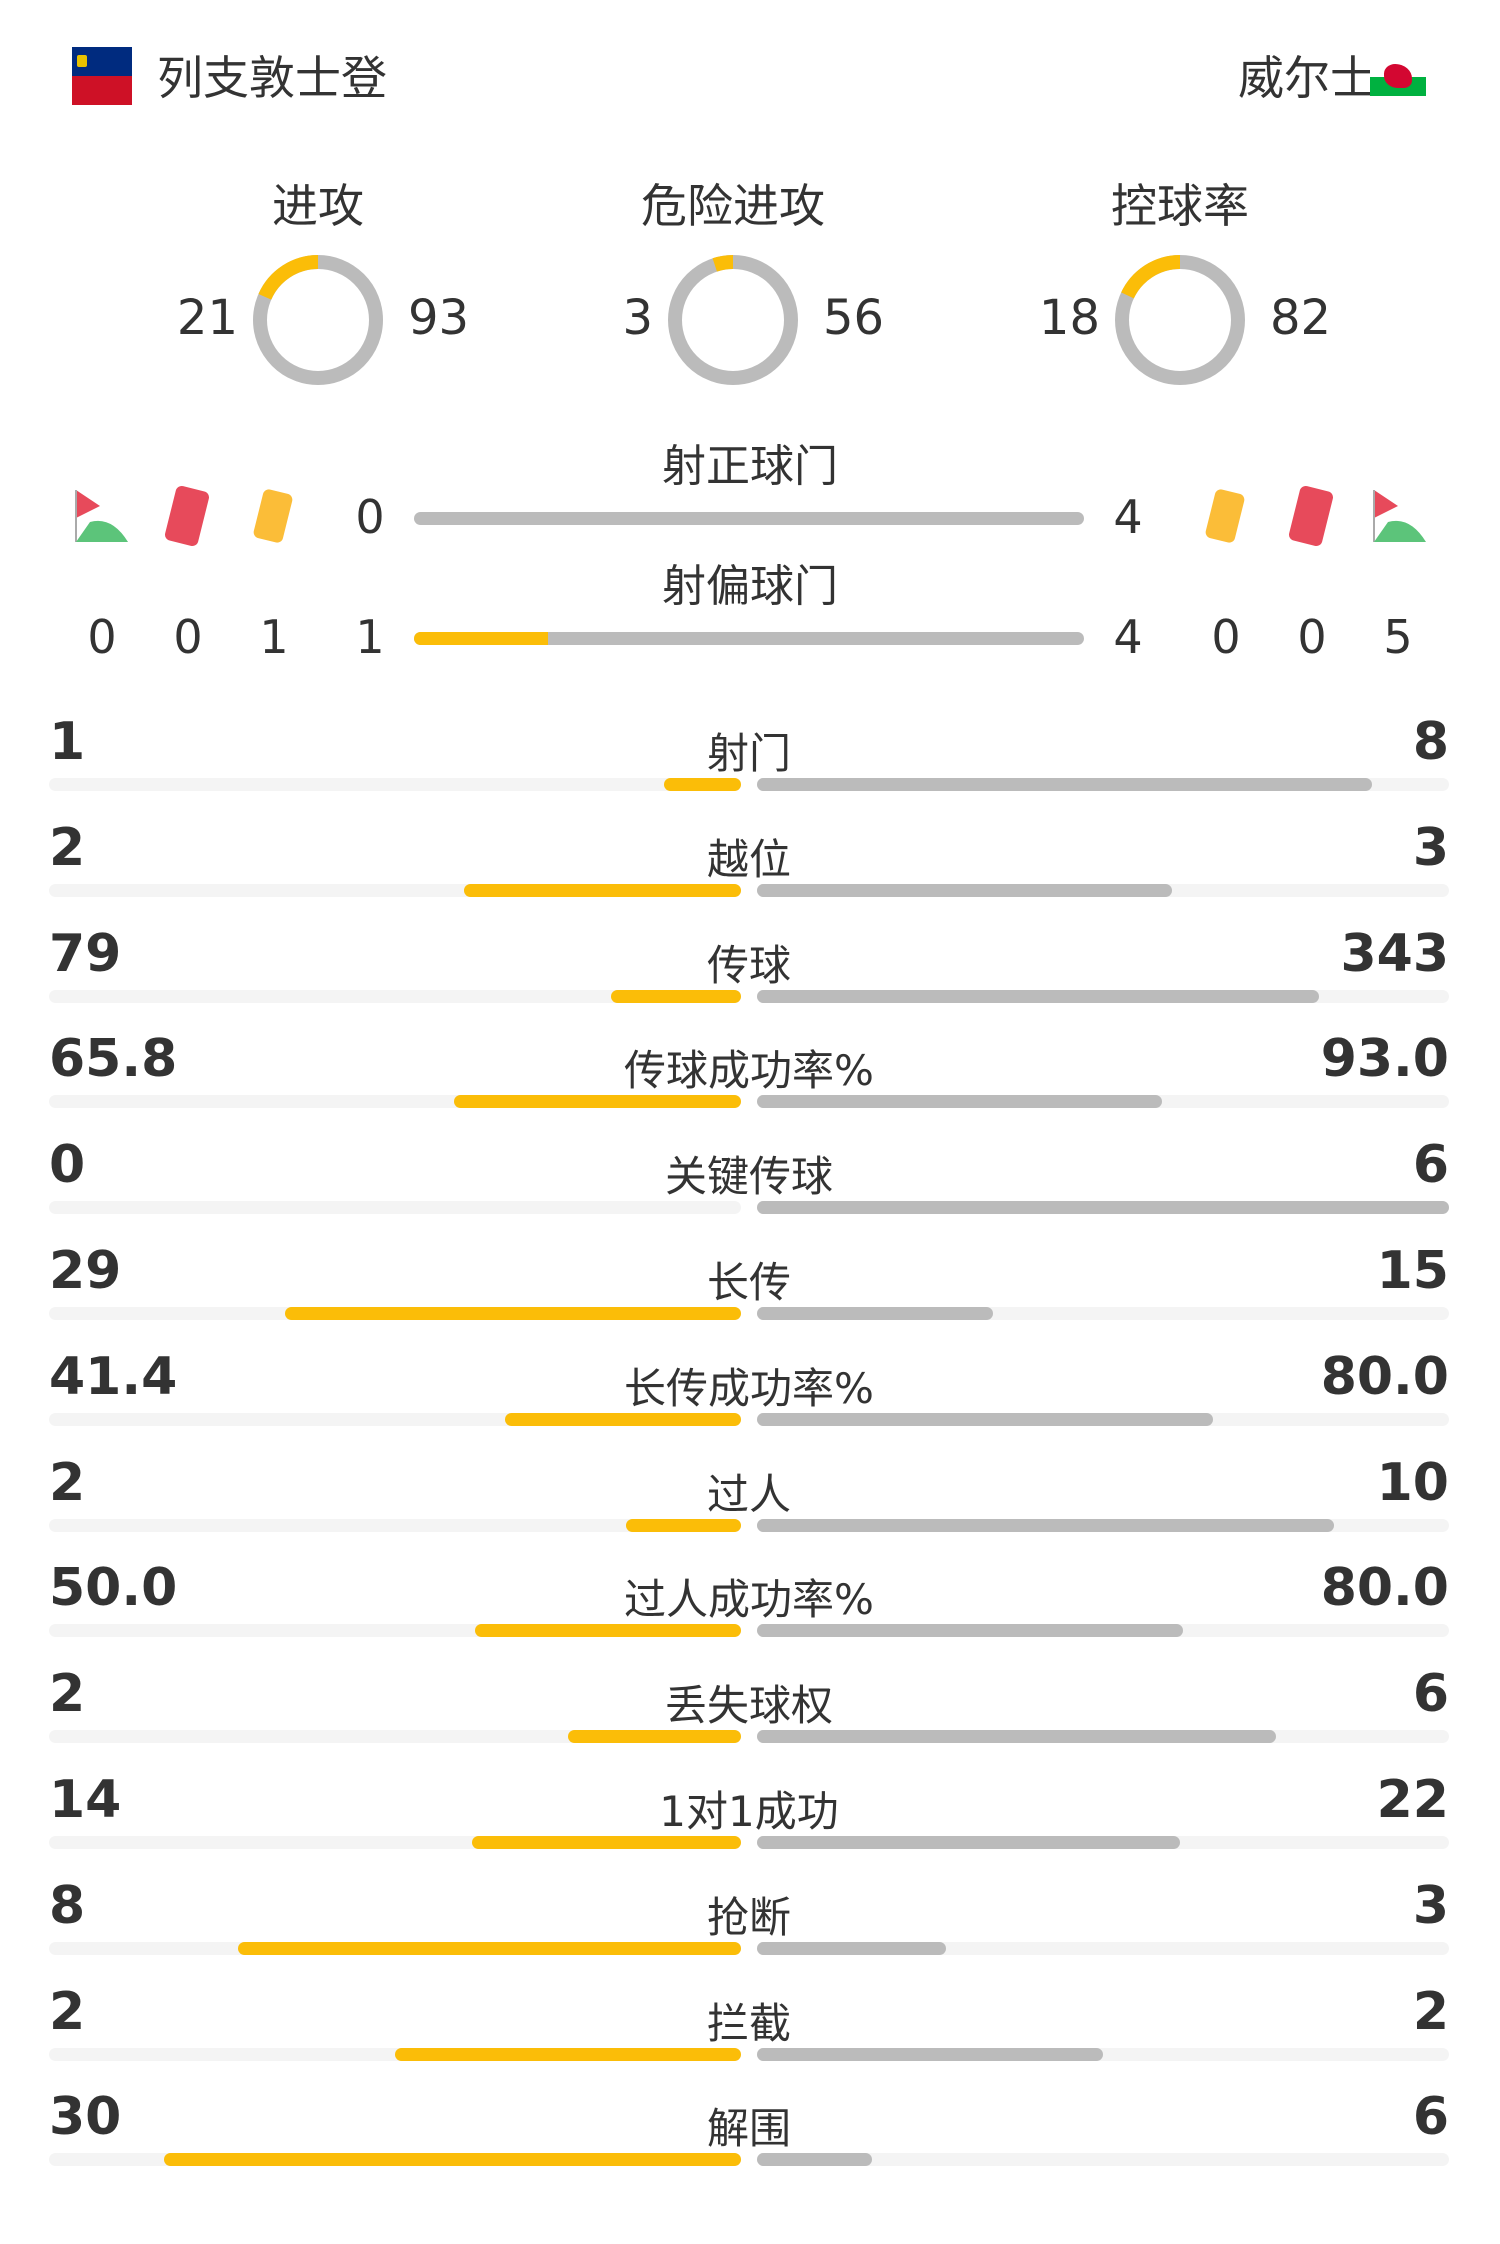  What do you see at coordinates (370, 637) in the screenshot?
I see `off-target-home: 1` at bounding box center [370, 637].